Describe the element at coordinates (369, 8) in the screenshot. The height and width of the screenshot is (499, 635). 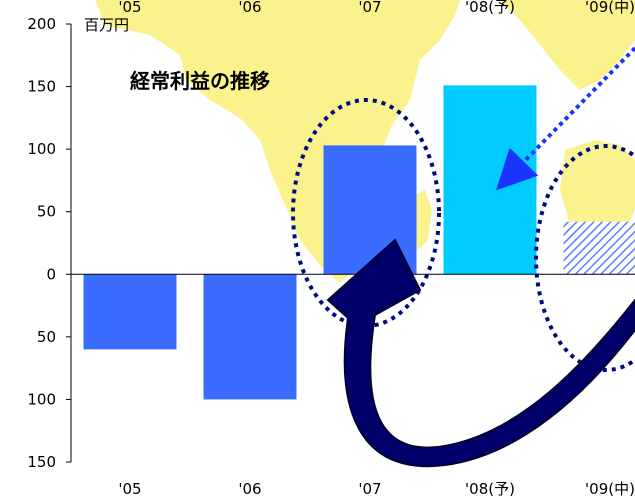
I see `x-top-label: '07` at that location.